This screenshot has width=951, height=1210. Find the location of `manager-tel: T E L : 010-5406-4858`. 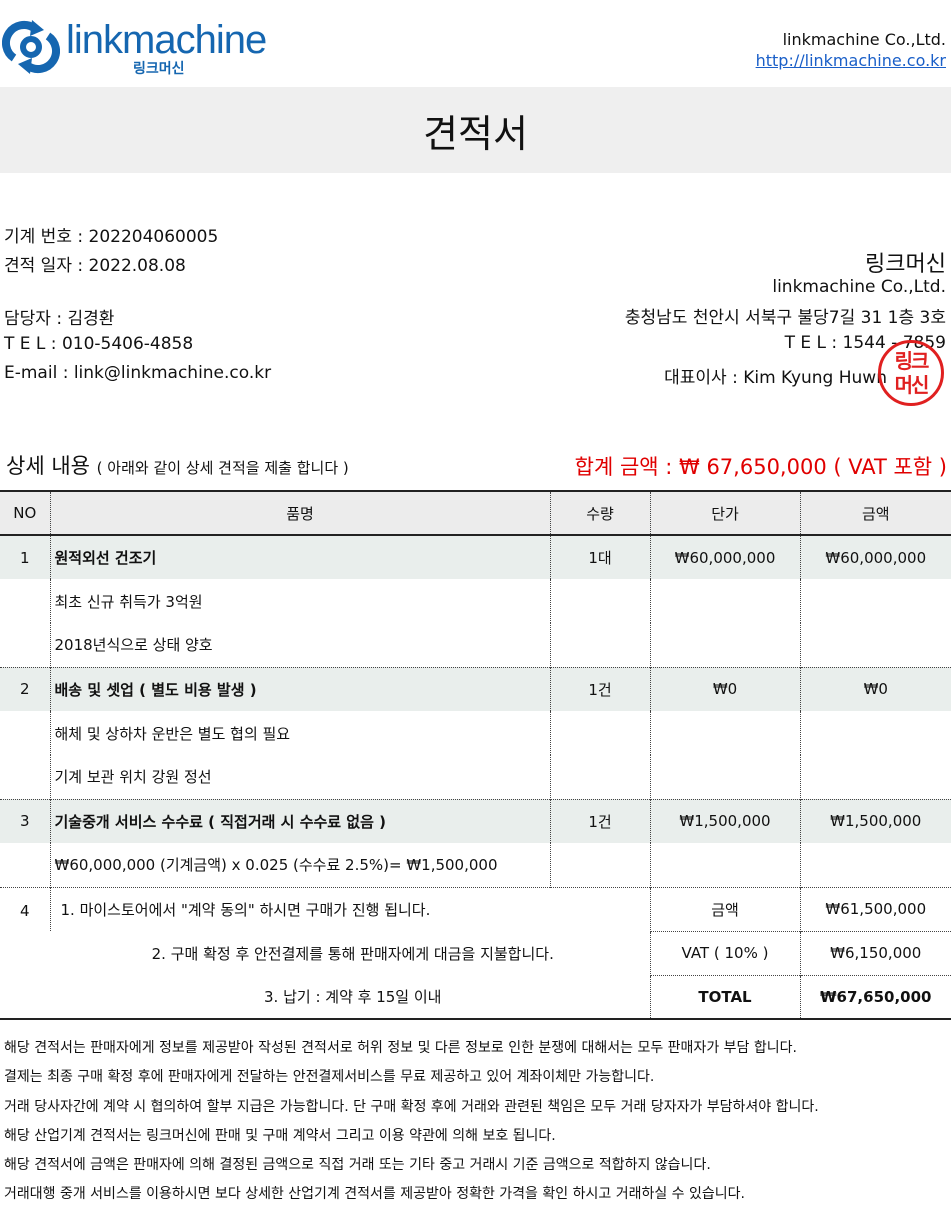

manager-tel: T E L : 010-5406-4858 is located at coordinates (99, 344).